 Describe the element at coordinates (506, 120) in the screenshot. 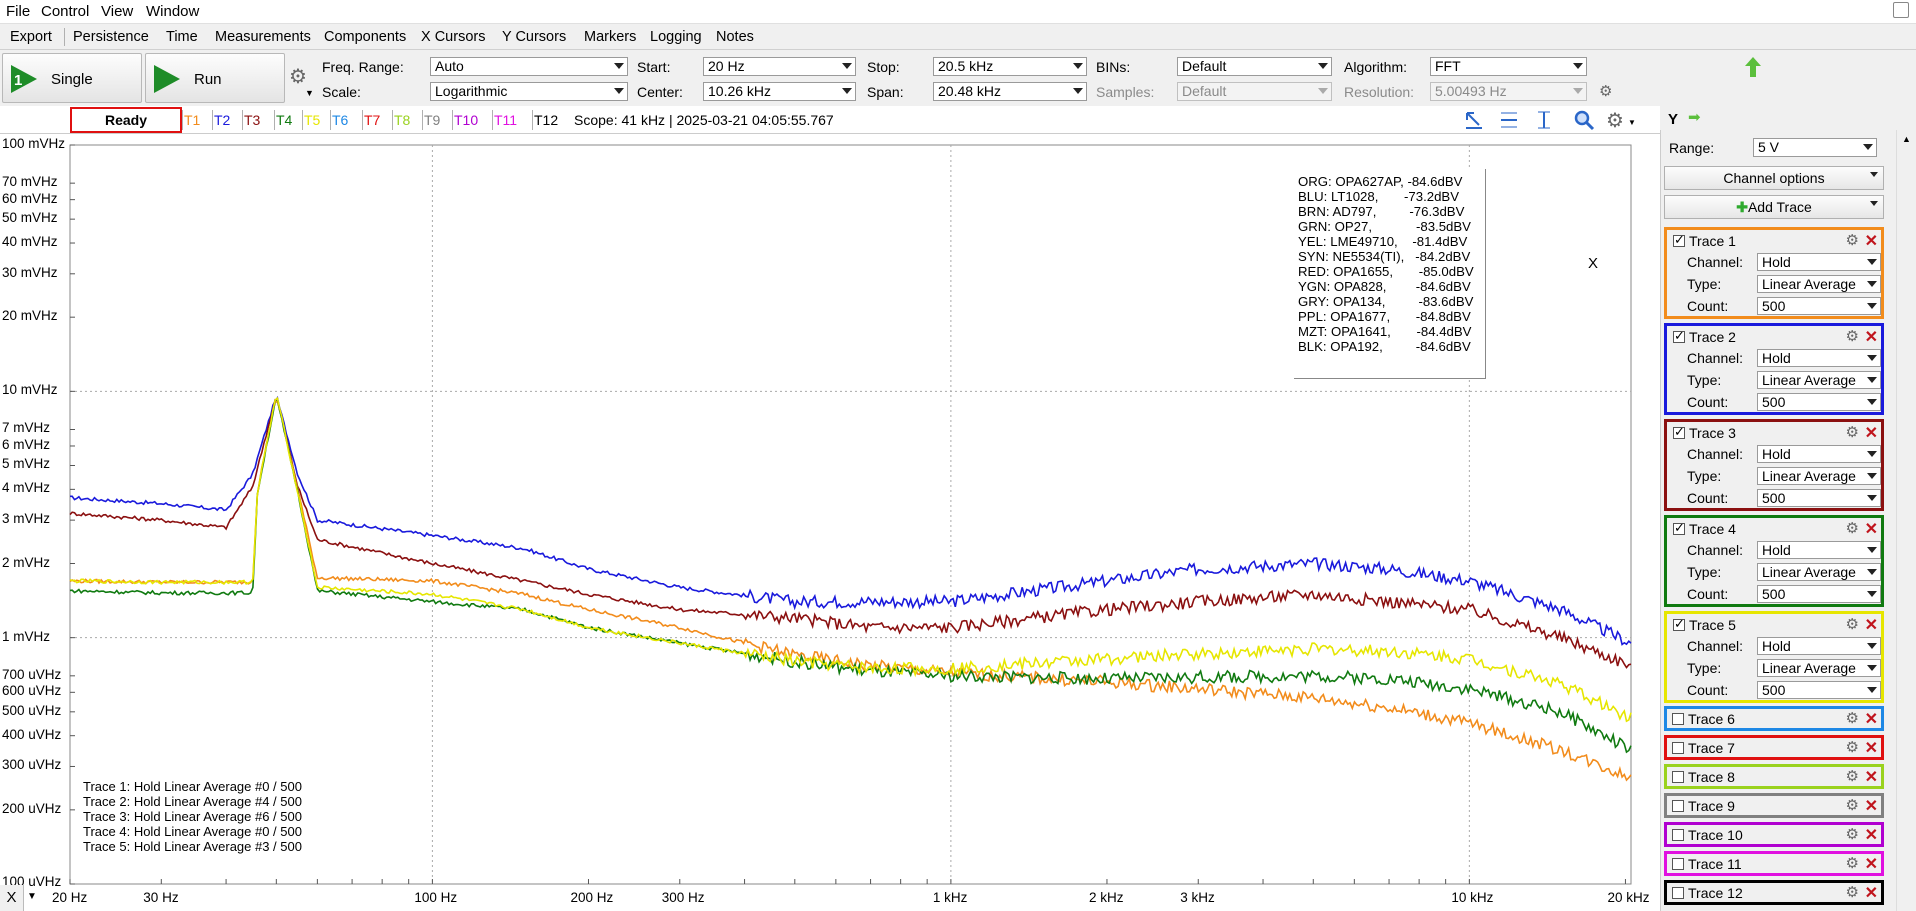

I see `trace-tab-t11: T11` at that location.